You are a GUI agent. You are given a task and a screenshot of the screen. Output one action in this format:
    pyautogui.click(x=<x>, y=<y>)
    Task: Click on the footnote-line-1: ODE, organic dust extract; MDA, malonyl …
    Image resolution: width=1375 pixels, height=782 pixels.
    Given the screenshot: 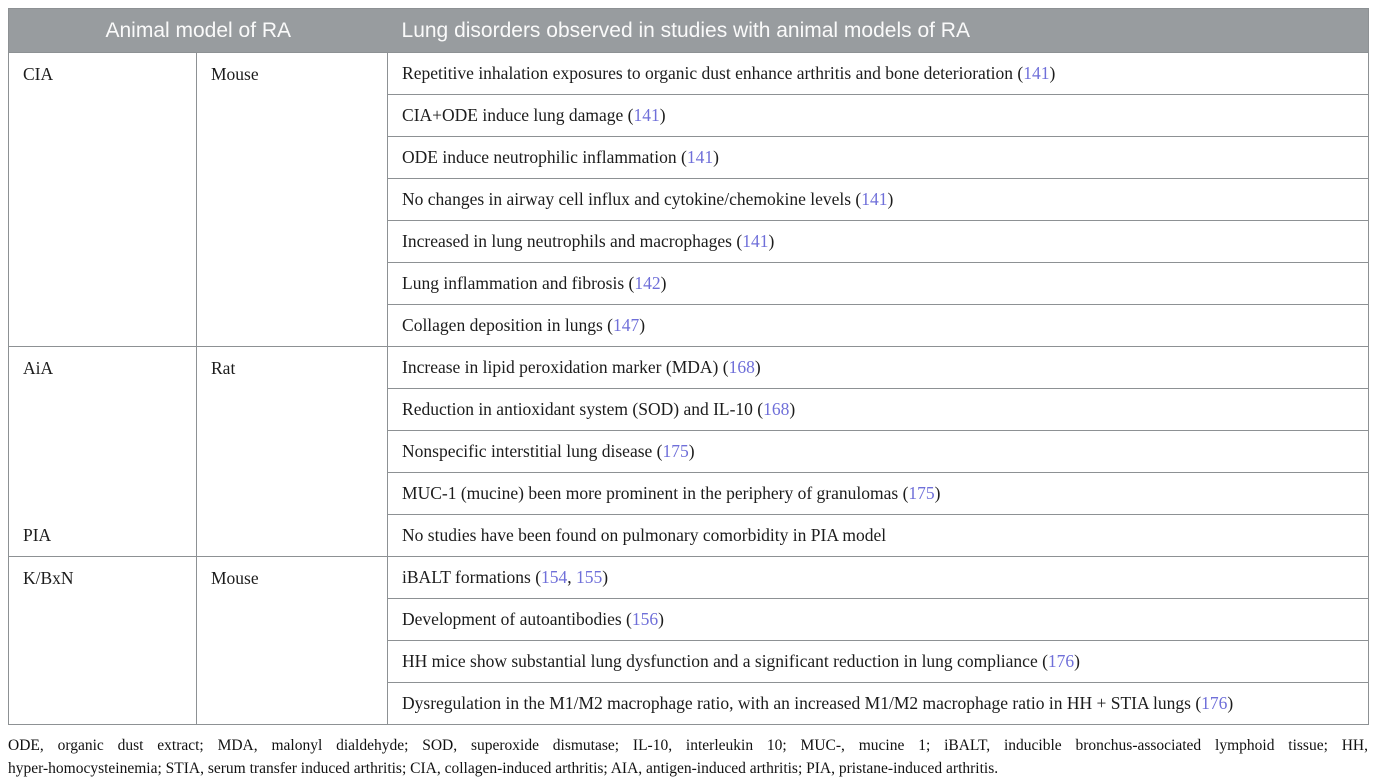 What is the action you would take?
    pyautogui.click(x=688, y=745)
    